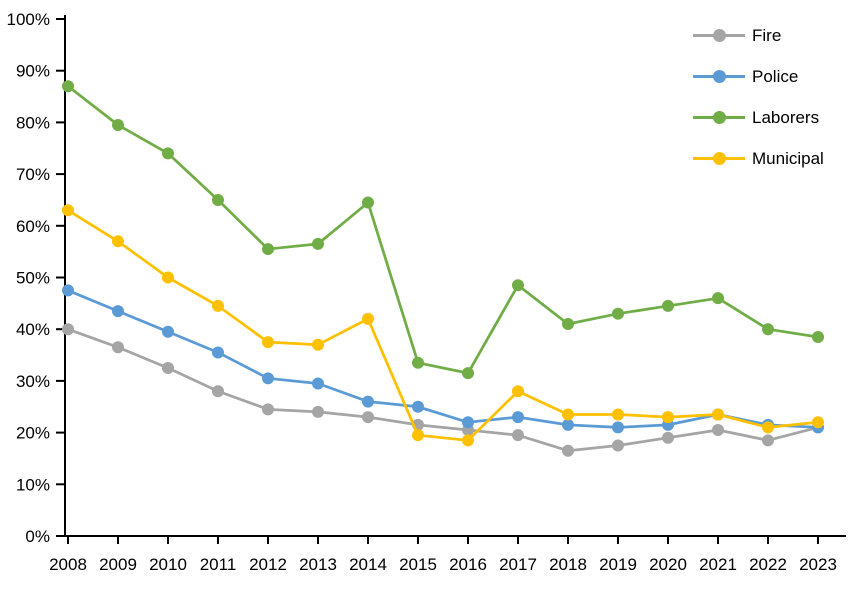 The width and height of the screenshot is (852, 593). Describe the element at coordinates (118, 347) in the screenshot. I see `series-fire-marker-2009` at that location.